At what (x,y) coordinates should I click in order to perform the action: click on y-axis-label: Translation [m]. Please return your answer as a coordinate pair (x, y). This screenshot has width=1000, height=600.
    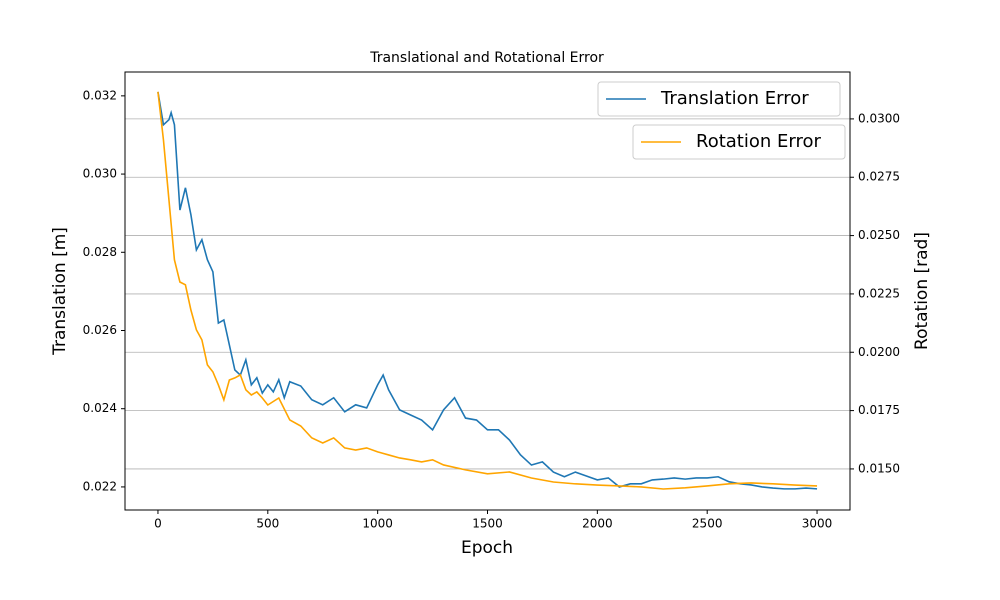
    Looking at the image, I should click on (60, 291).